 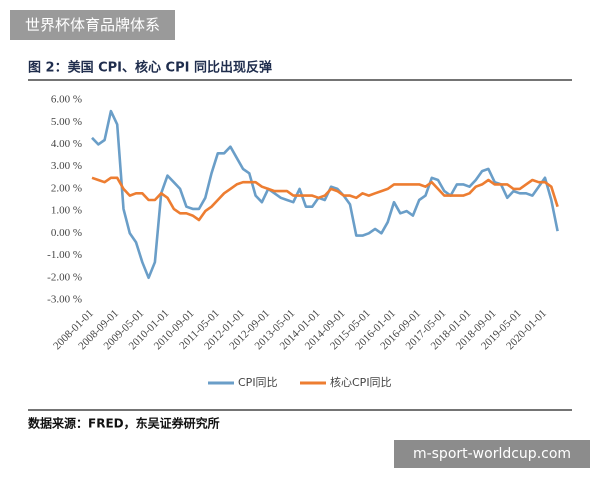 What do you see at coordinates (92, 25) in the screenshot?
I see `banner: 世界杯体育品牌体系` at bounding box center [92, 25].